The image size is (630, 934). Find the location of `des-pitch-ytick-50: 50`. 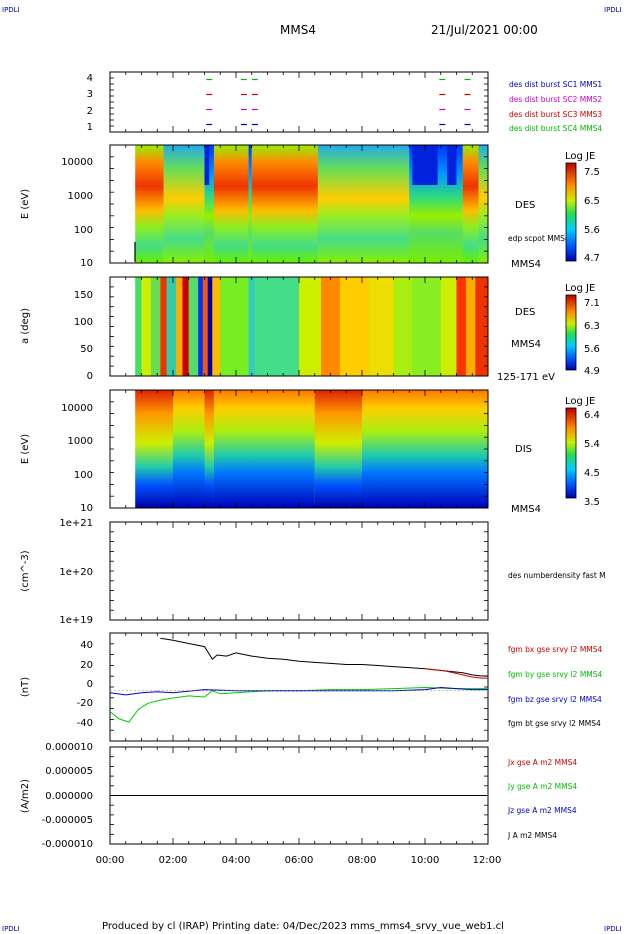

des-pitch-ytick-50: 50 is located at coordinates (86, 349).